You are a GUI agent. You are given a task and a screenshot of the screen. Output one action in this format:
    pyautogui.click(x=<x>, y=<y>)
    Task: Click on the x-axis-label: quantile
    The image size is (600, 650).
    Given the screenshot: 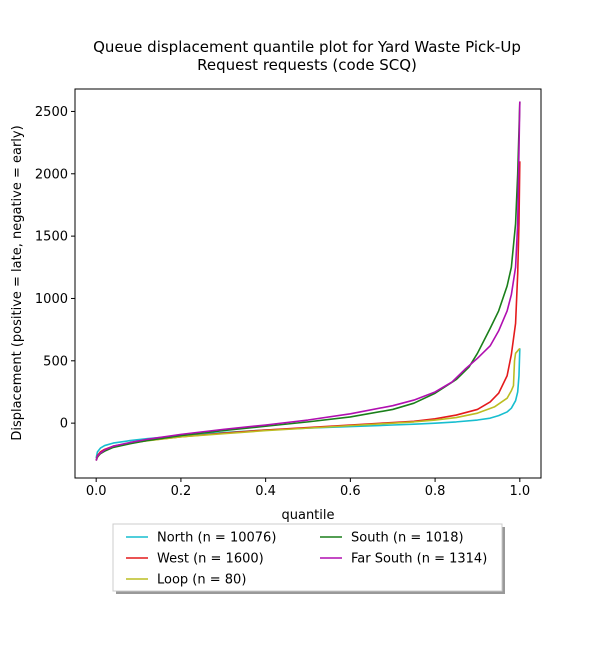 What is the action you would take?
    pyautogui.click(x=307, y=515)
    